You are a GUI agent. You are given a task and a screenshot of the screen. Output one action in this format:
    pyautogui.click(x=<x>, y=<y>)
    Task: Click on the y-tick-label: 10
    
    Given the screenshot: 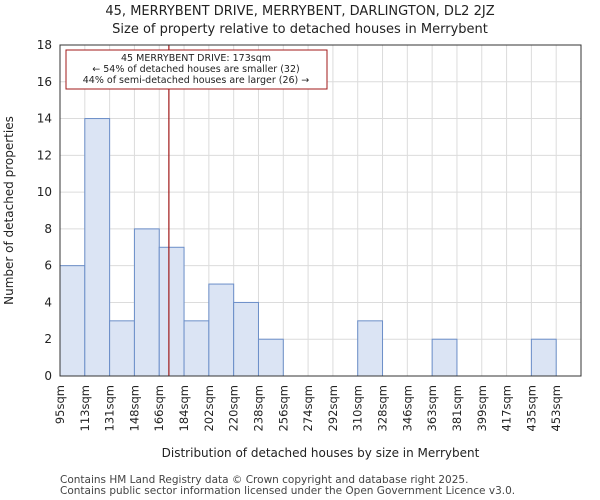 What is the action you would take?
    pyautogui.click(x=44, y=192)
    